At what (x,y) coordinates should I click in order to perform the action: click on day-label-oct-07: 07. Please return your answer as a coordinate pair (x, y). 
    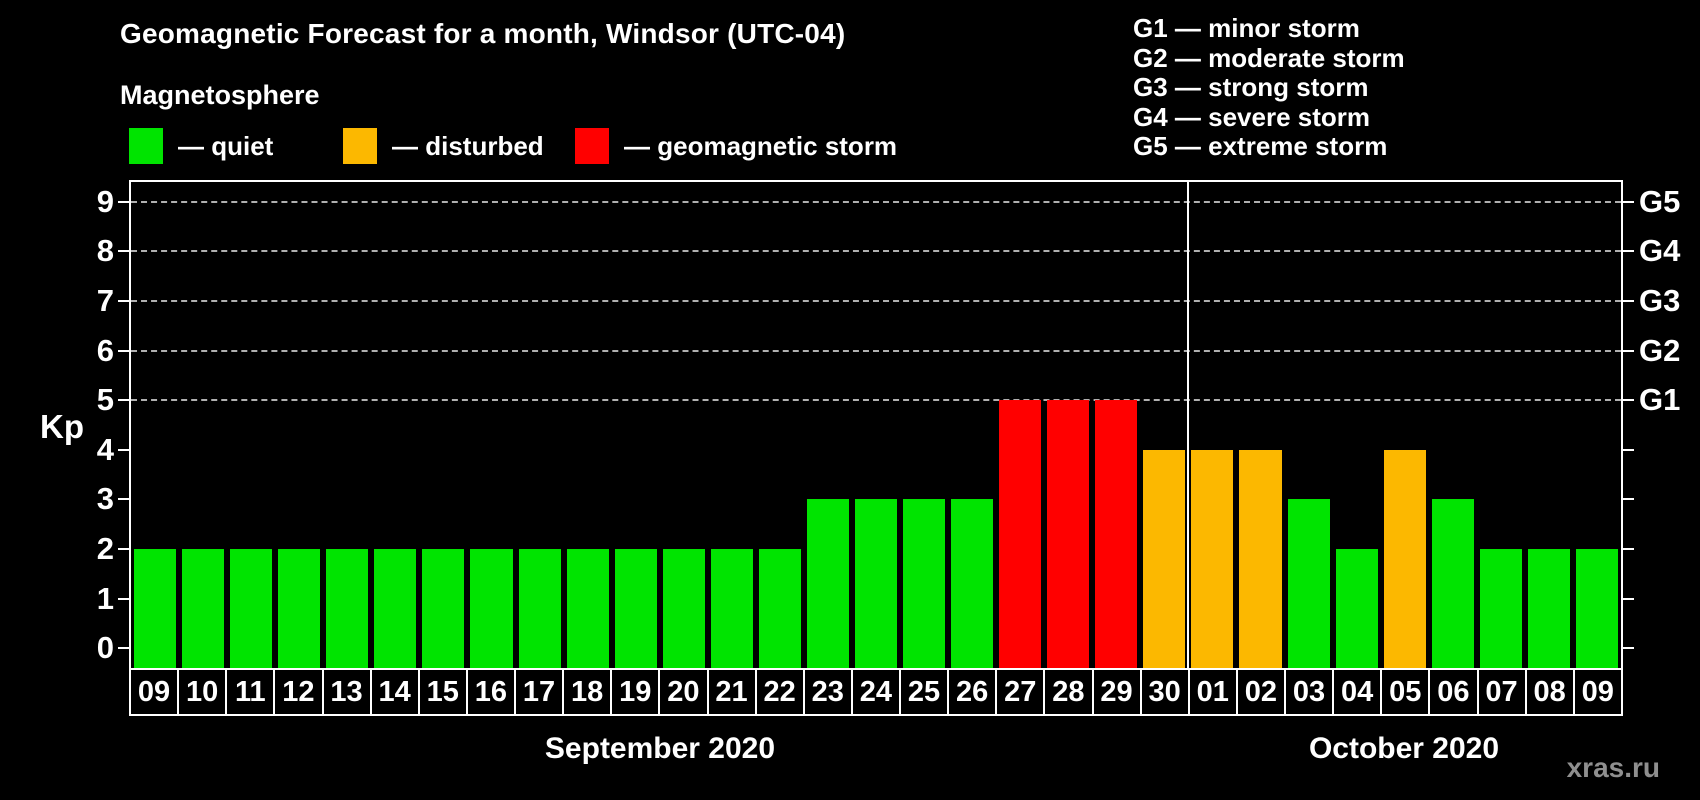
    Looking at the image, I should click on (1501, 692).